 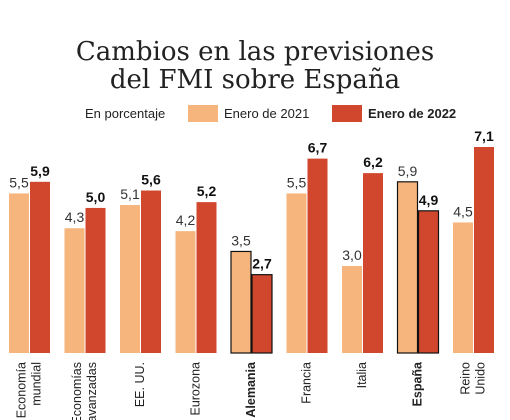 I want to click on legend-label-2022: Enero de 2022, so click(x=412, y=113).